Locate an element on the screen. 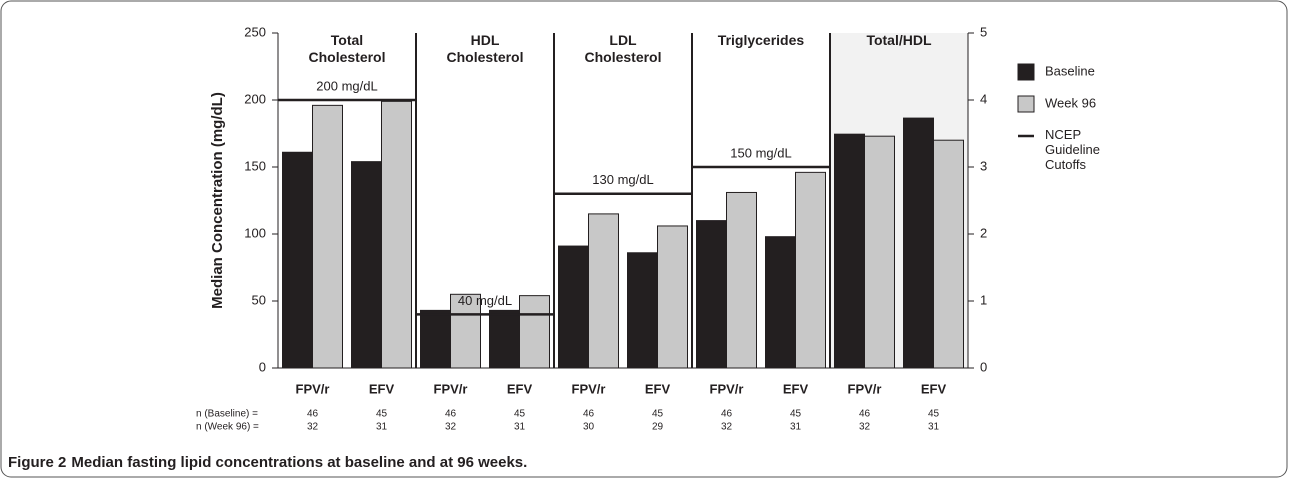  legend-label-line: Cutoffs is located at coordinates (1065, 164).